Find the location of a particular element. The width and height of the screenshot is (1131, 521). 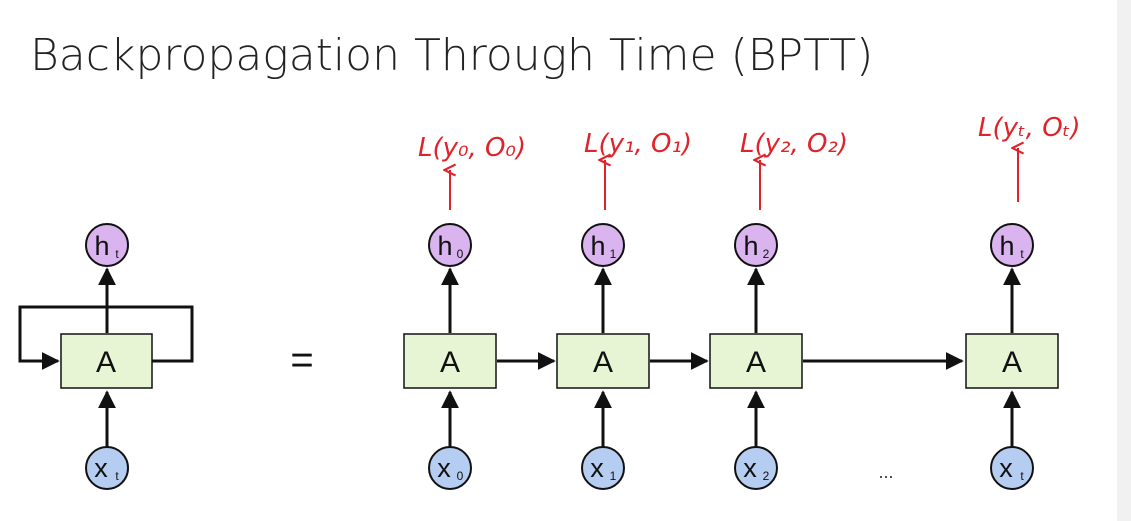

input-label-t: x is located at coordinates (1006, 468).